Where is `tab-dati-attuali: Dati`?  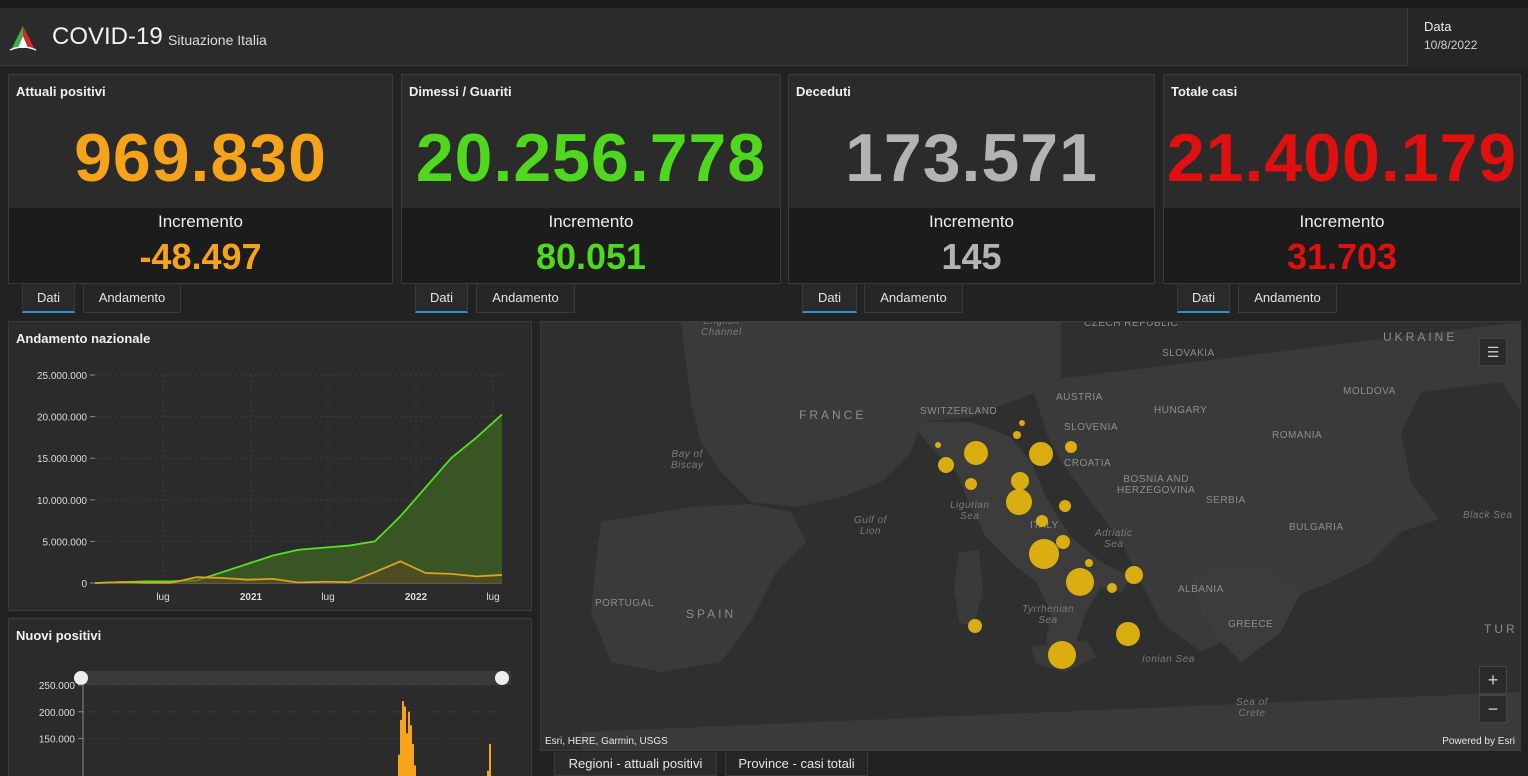
tab-dati-attuali: Dati is located at coordinates (48, 298).